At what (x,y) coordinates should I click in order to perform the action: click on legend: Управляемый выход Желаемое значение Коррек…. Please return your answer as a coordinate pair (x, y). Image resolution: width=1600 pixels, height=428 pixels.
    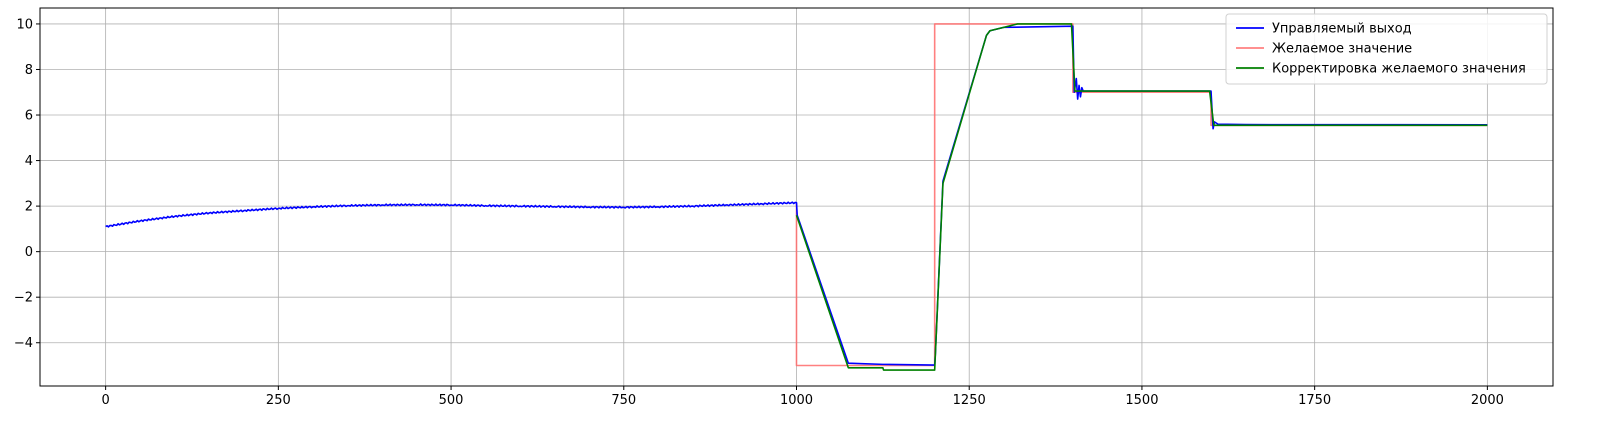
    Looking at the image, I should click on (1386, 49).